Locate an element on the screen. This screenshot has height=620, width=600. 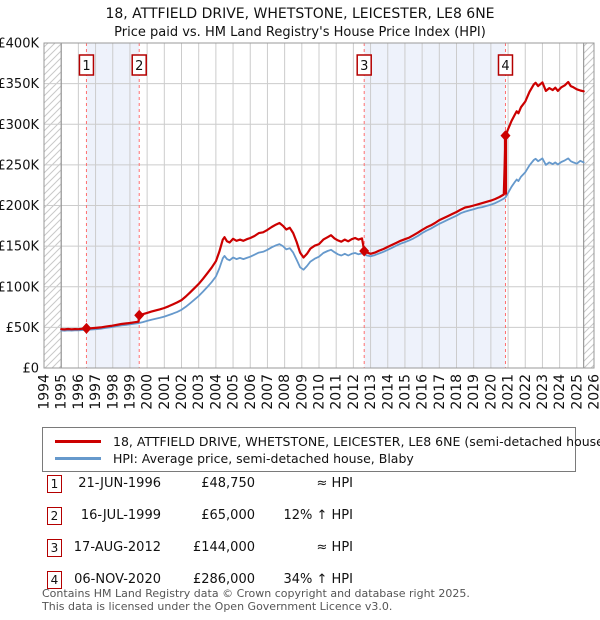
svg-text: 4 is located at coordinates (505, 66).